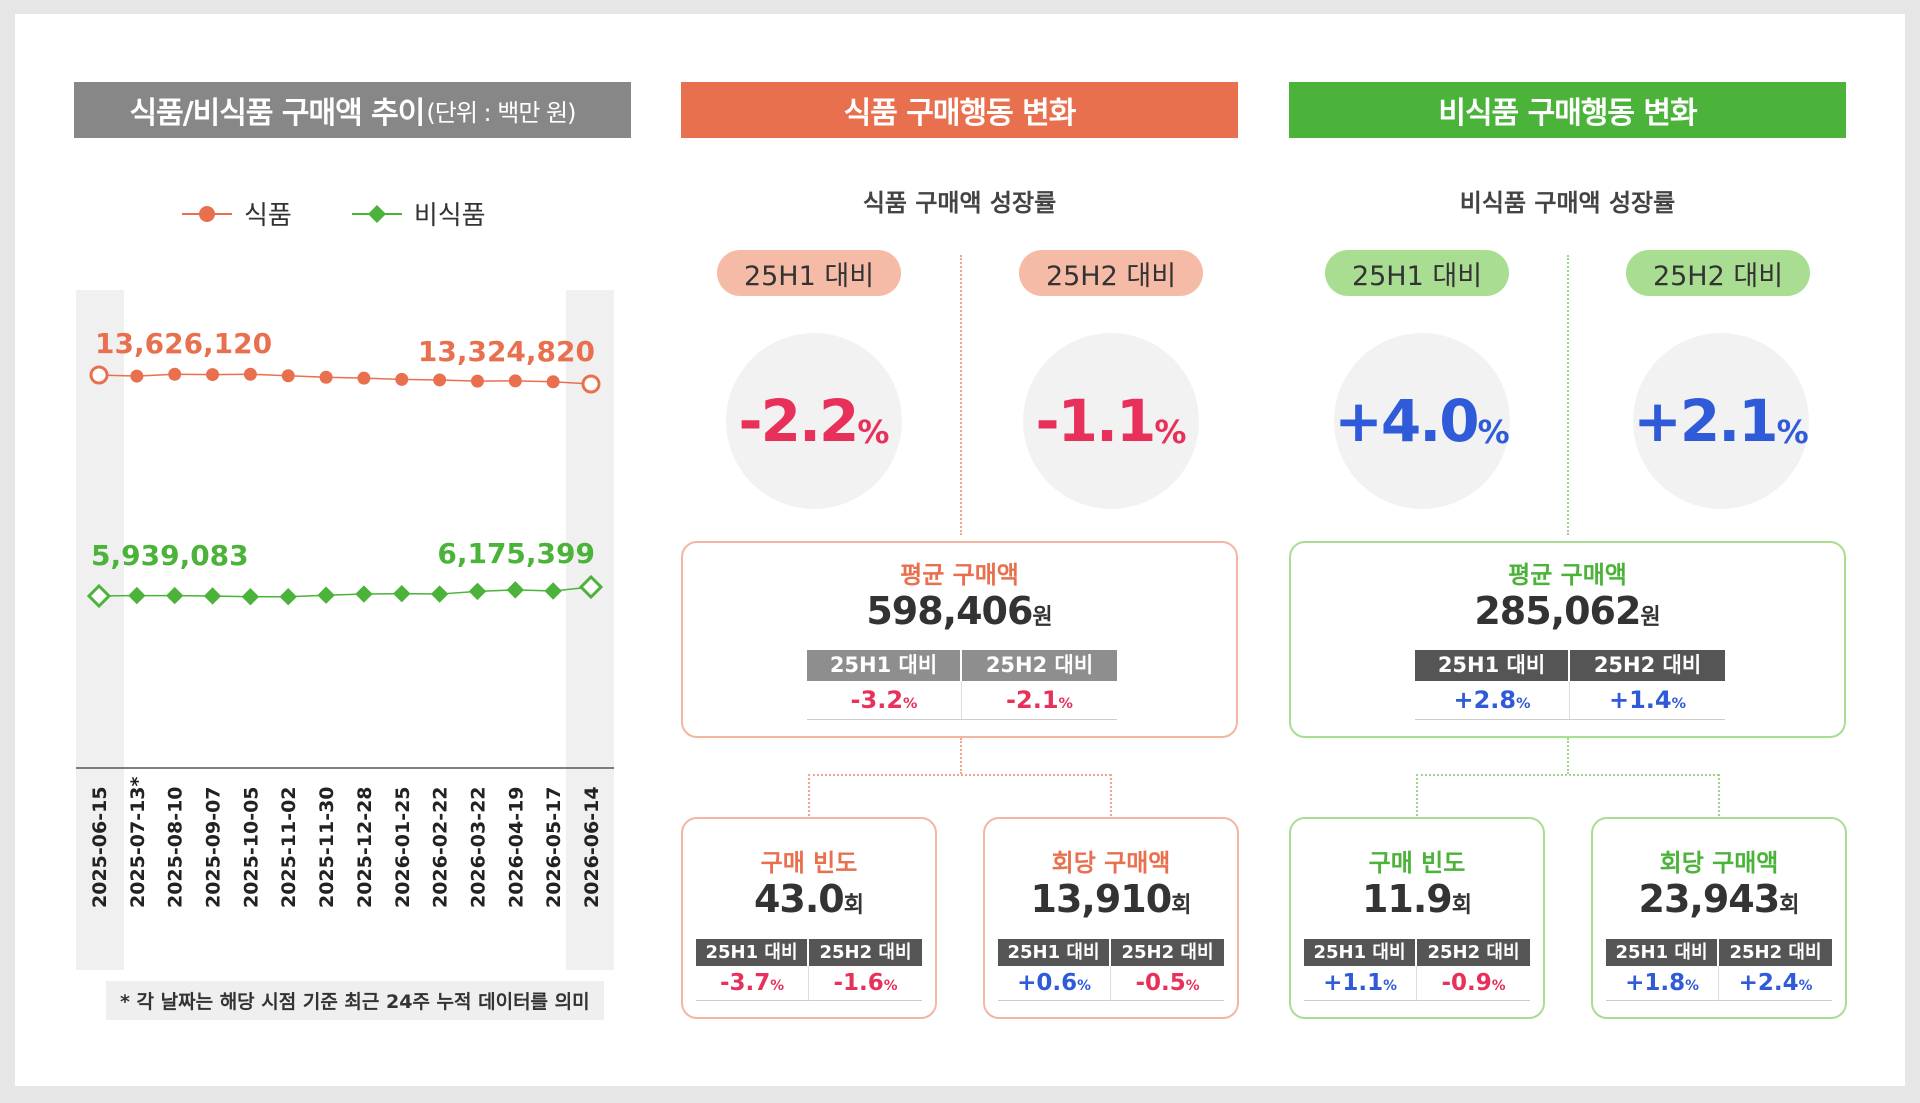 This screenshot has height=1103, width=1920. Describe the element at coordinates (1111, 899) in the screenshot. I see `food-per-value: 13,910회` at that location.